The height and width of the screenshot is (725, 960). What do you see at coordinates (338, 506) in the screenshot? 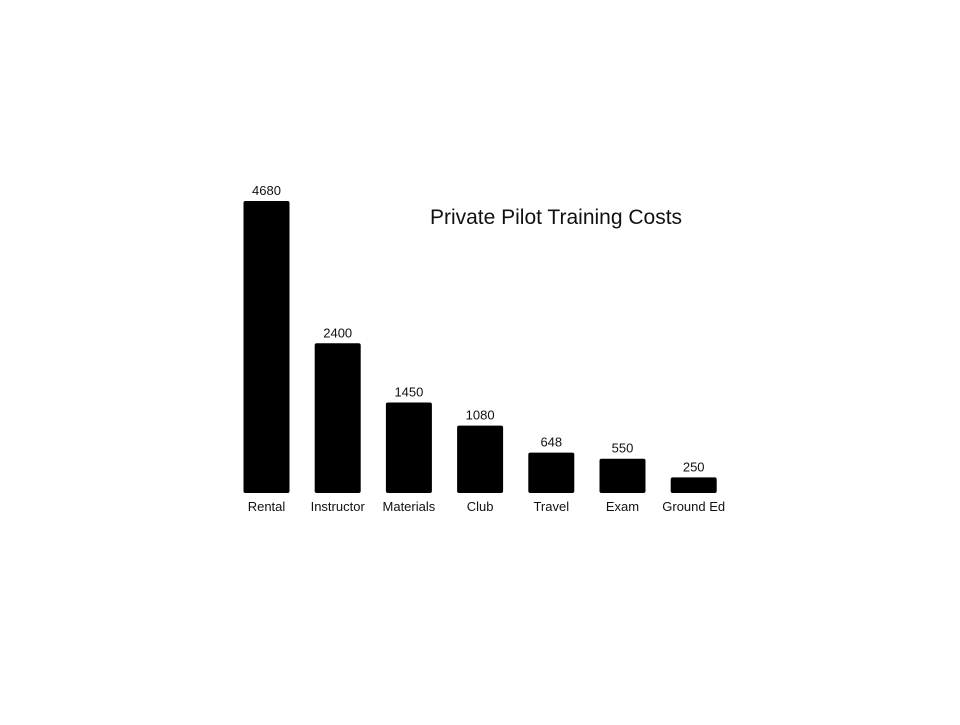
I see `category-label-instructor: Instructor` at bounding box center [338, 506].